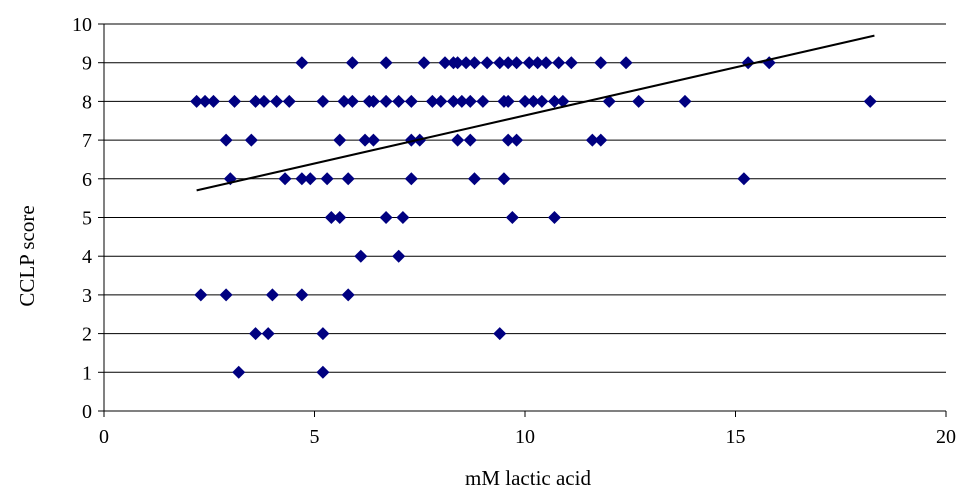 The image size is (969, 491). I want to click on y-tick-label: 9, so click(87, 64).